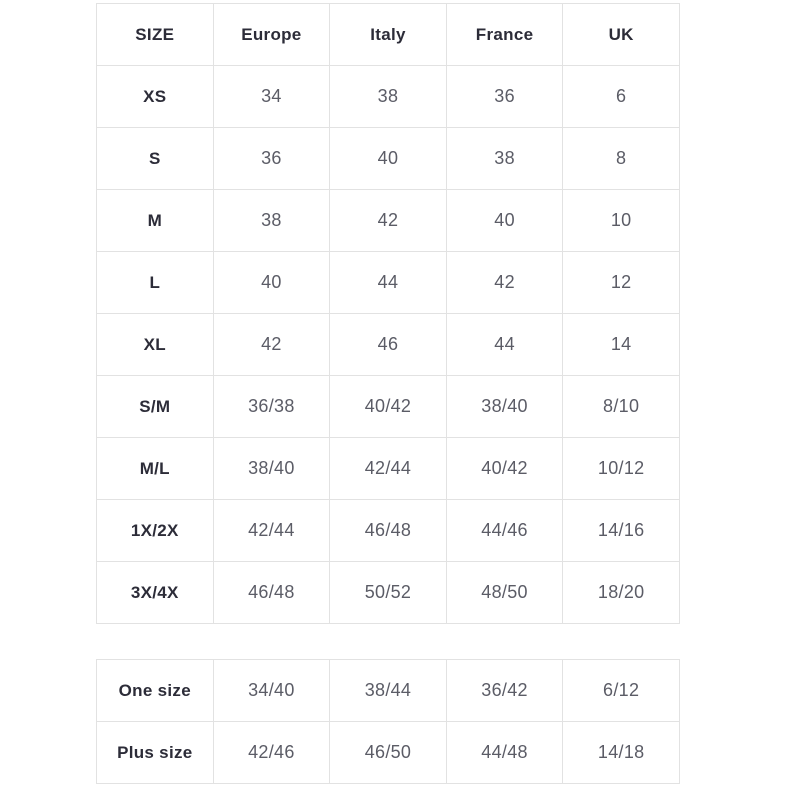  I want to click on france-value: 48/50, so click(504, 592).